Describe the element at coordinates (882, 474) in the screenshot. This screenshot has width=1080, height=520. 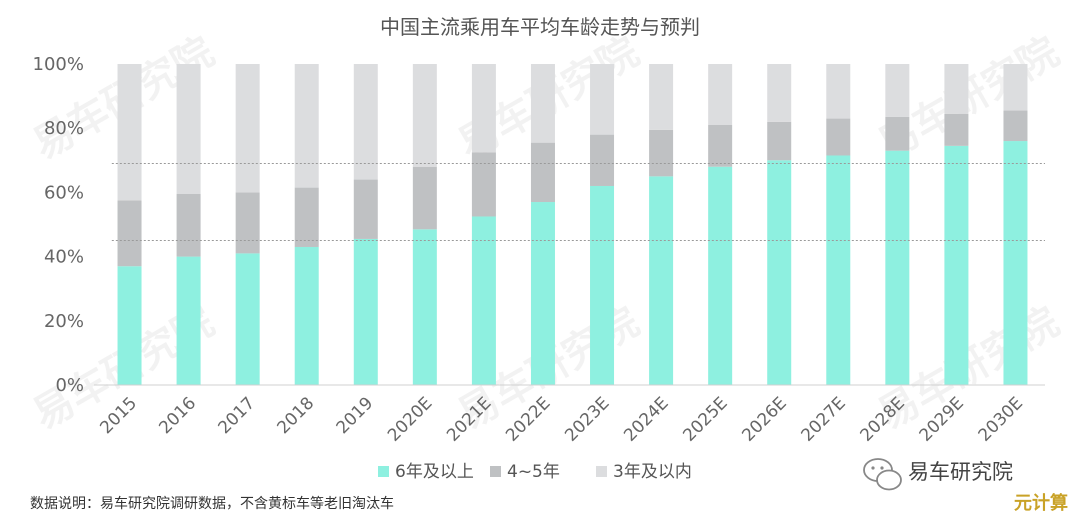
I see `wechat-icon` at that location.